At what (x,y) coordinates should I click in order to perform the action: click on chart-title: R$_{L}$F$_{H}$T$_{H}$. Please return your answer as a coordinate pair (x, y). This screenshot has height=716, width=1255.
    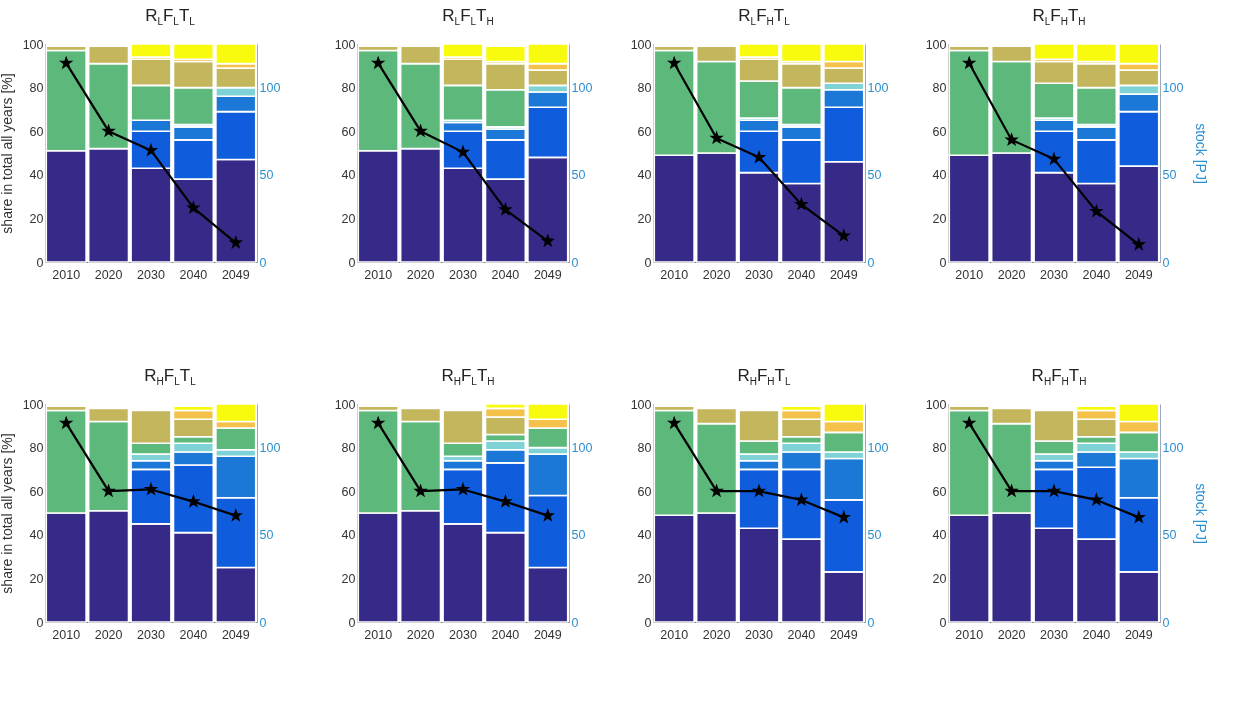
    Looking at the image, I should click on (1059, 17).